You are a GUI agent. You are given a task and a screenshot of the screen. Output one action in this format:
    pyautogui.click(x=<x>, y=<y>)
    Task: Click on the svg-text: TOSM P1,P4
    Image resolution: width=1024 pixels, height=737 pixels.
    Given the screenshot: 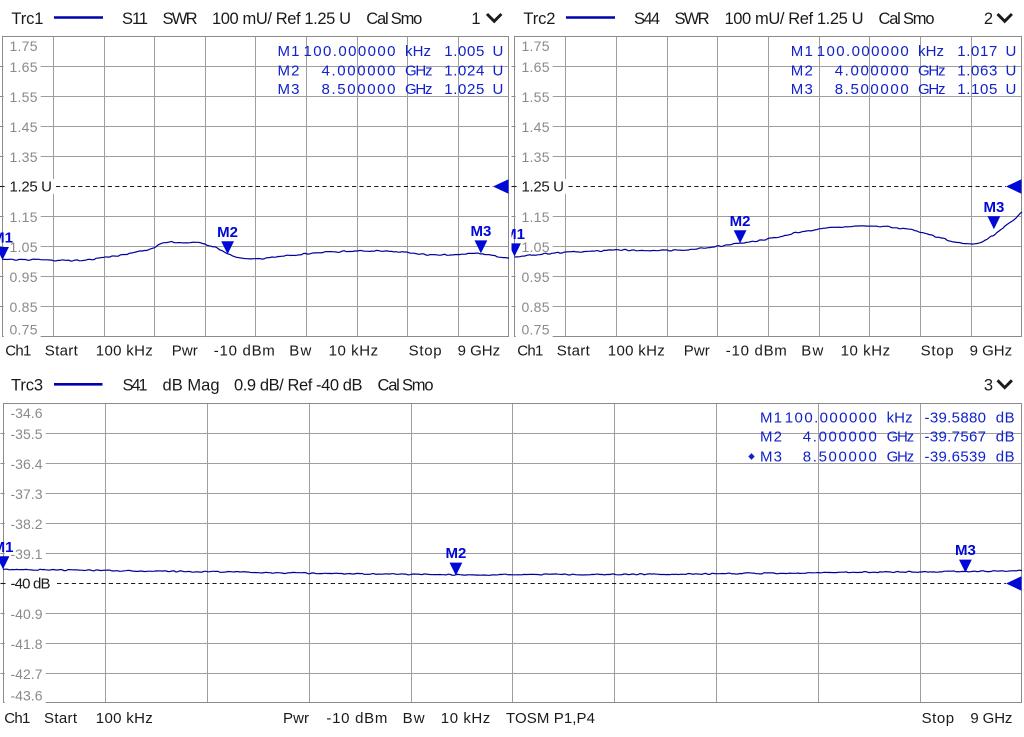 What is the action you would take?
    pyautogui.click(x=550, y=718)
    